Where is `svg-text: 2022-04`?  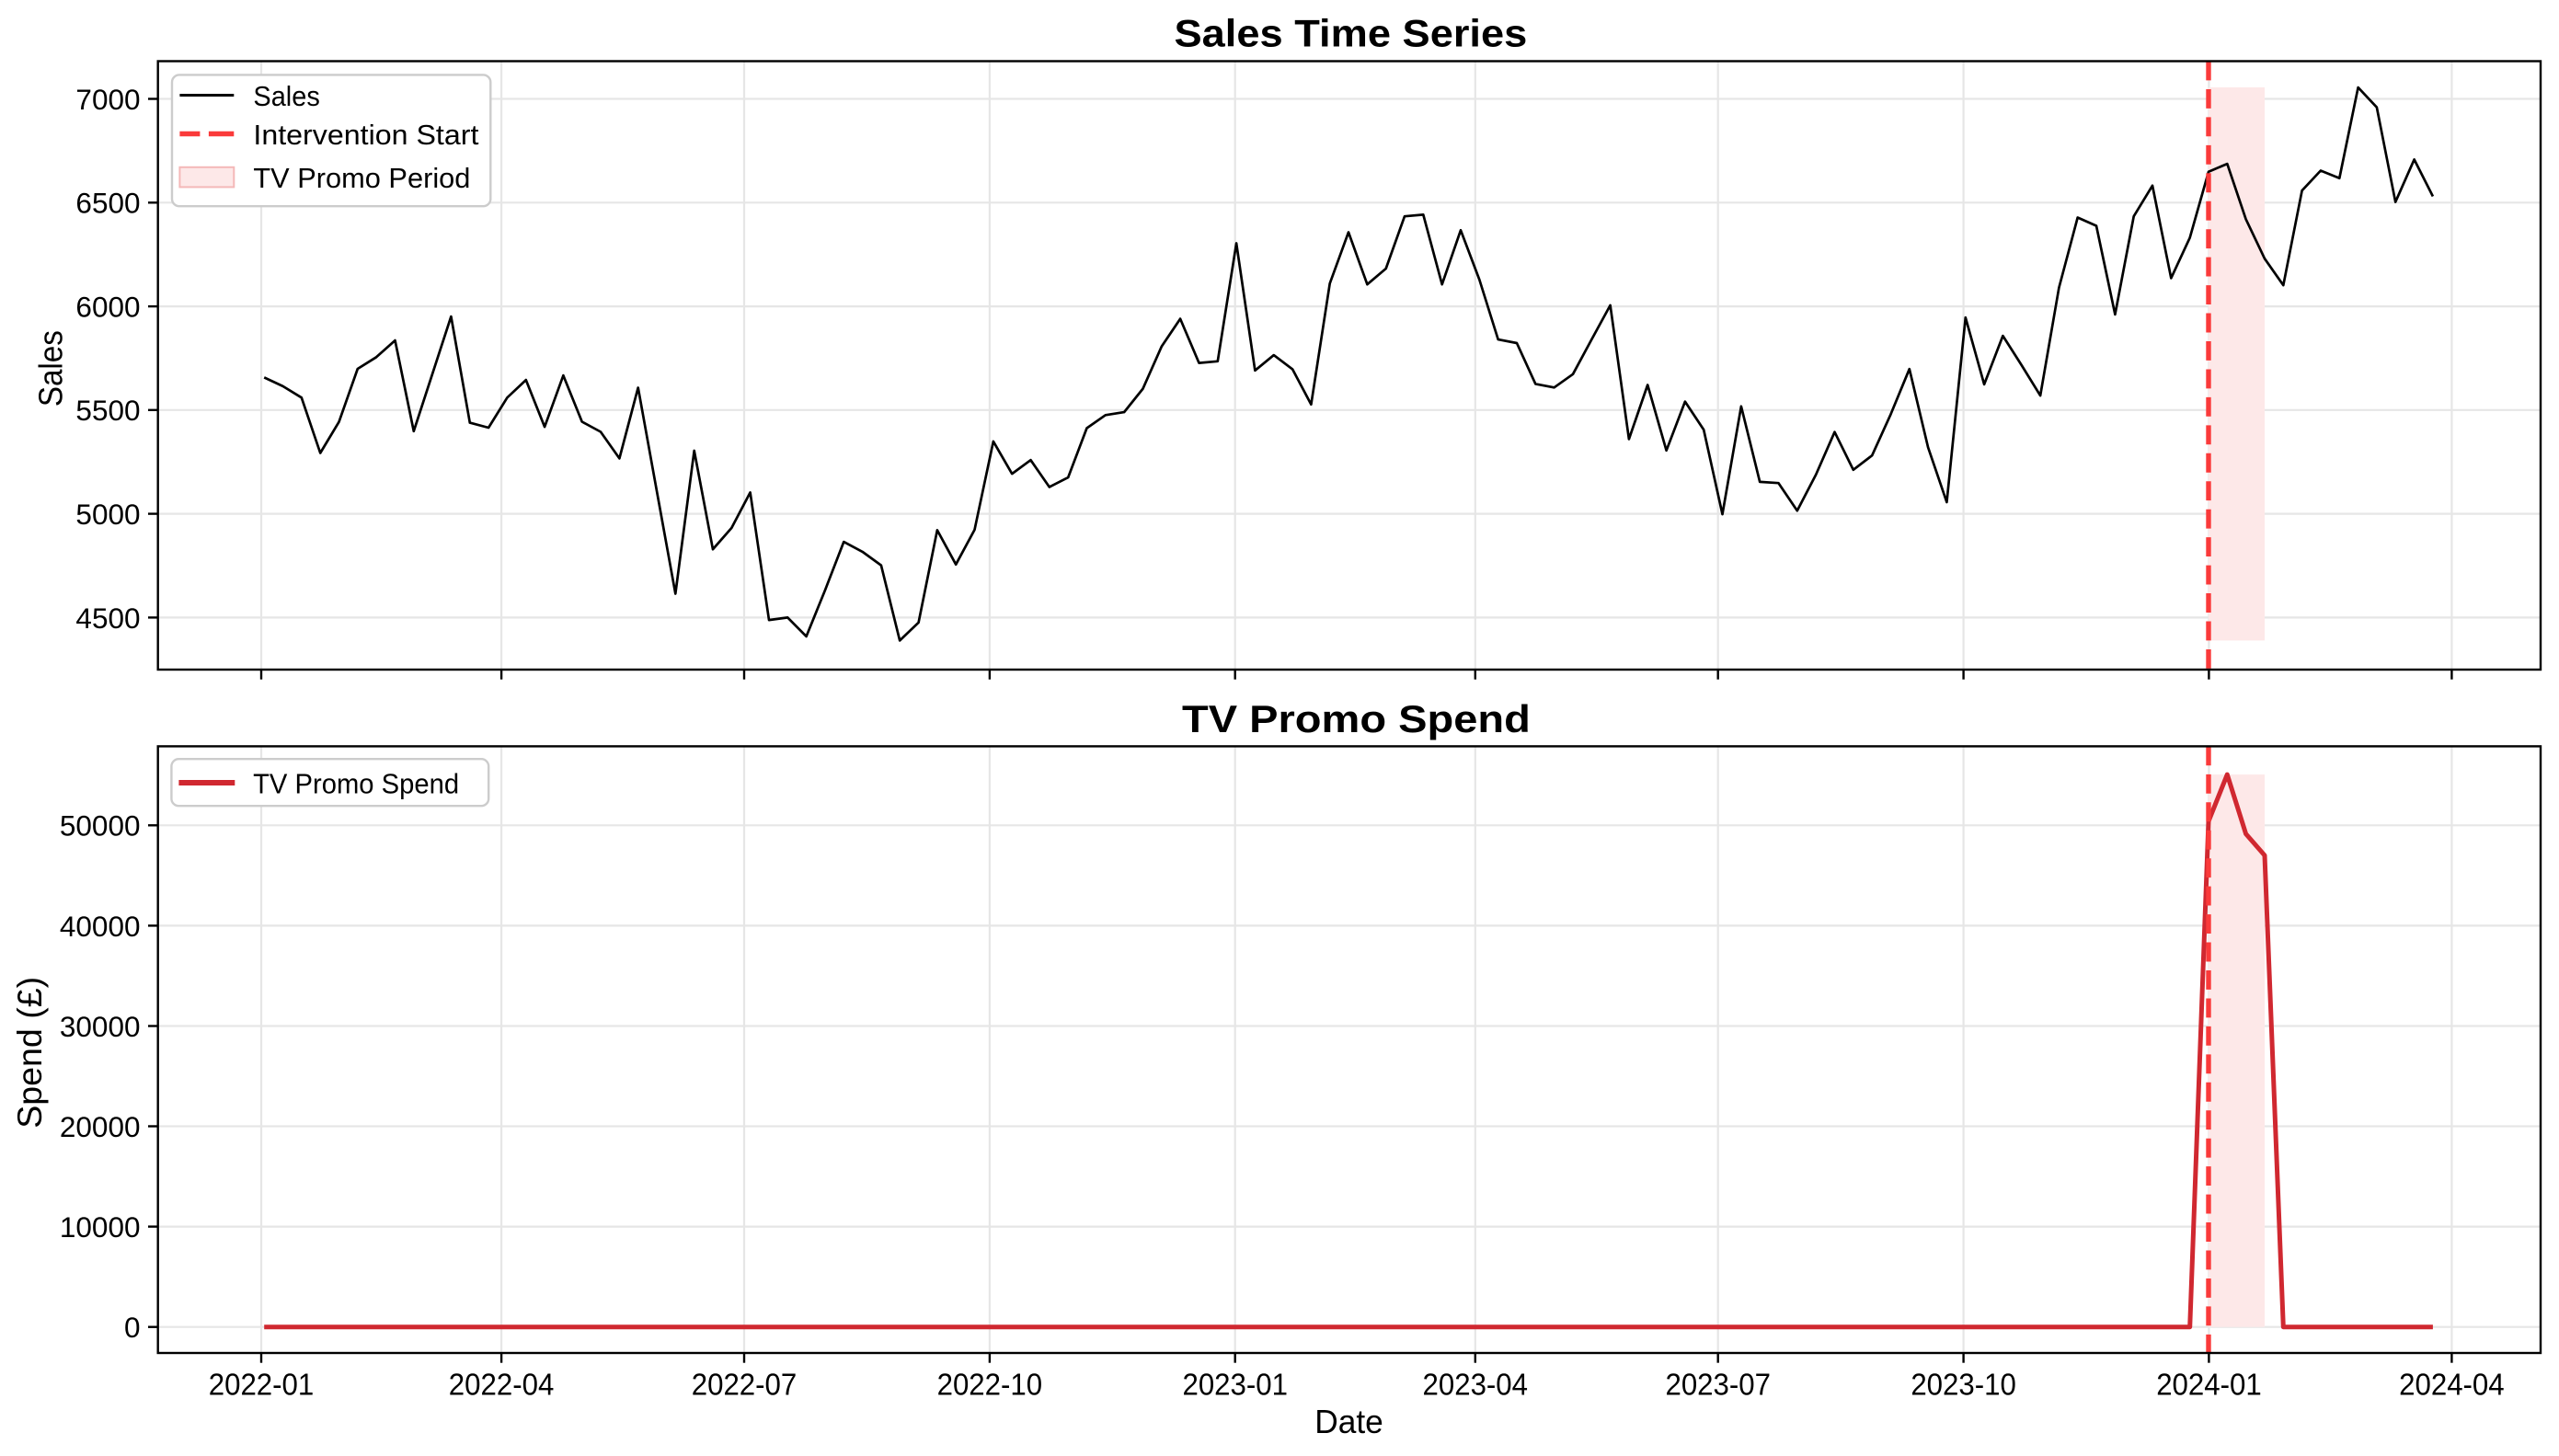 svg-text: 2022-04 is located at coordinates (502, 1386).